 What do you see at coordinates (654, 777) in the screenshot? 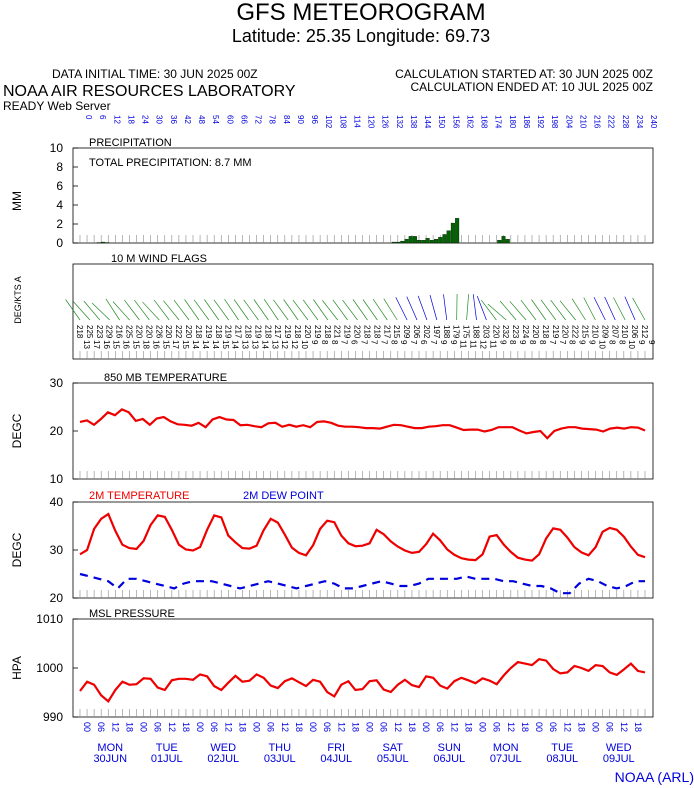
I see `noaa-credit: NOAA (ARL)` at bounding box center [654, 777].